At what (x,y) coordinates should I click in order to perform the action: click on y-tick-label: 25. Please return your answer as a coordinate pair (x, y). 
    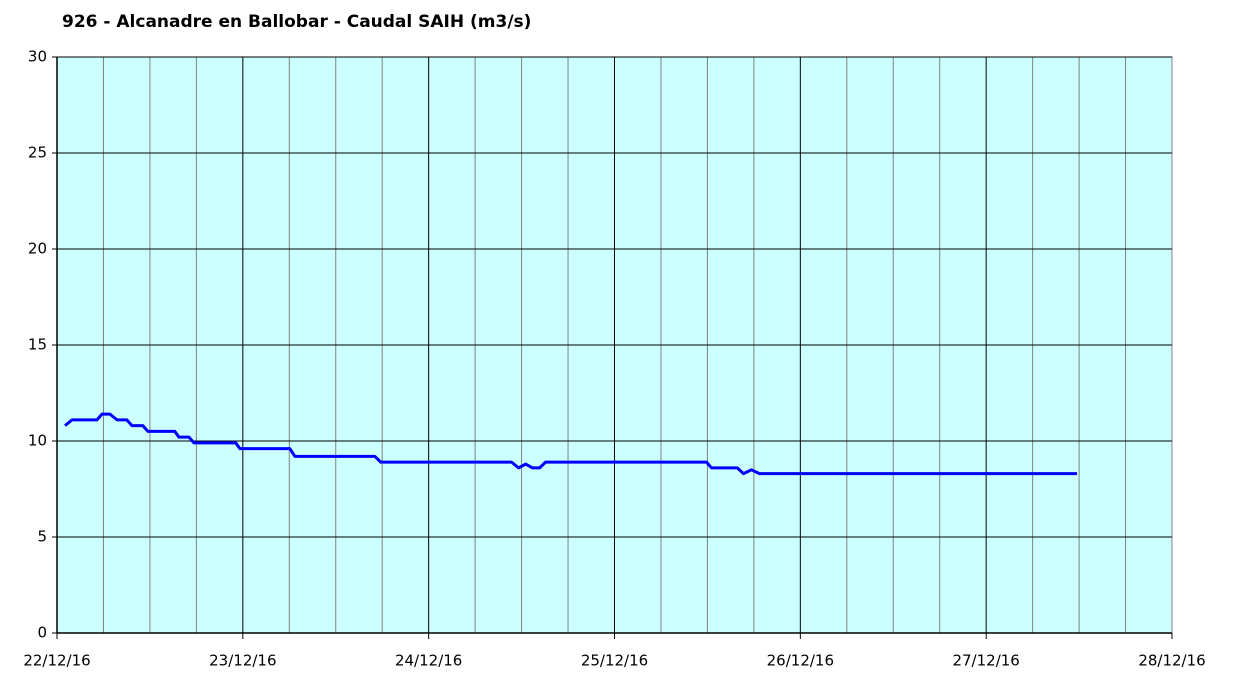
    Looking at the image, I should click on (37, 153).